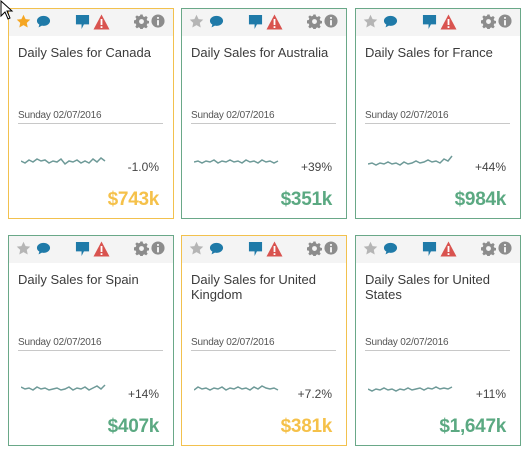  I want to click on card-title: Daily Sales for United States, so click(427, 287).